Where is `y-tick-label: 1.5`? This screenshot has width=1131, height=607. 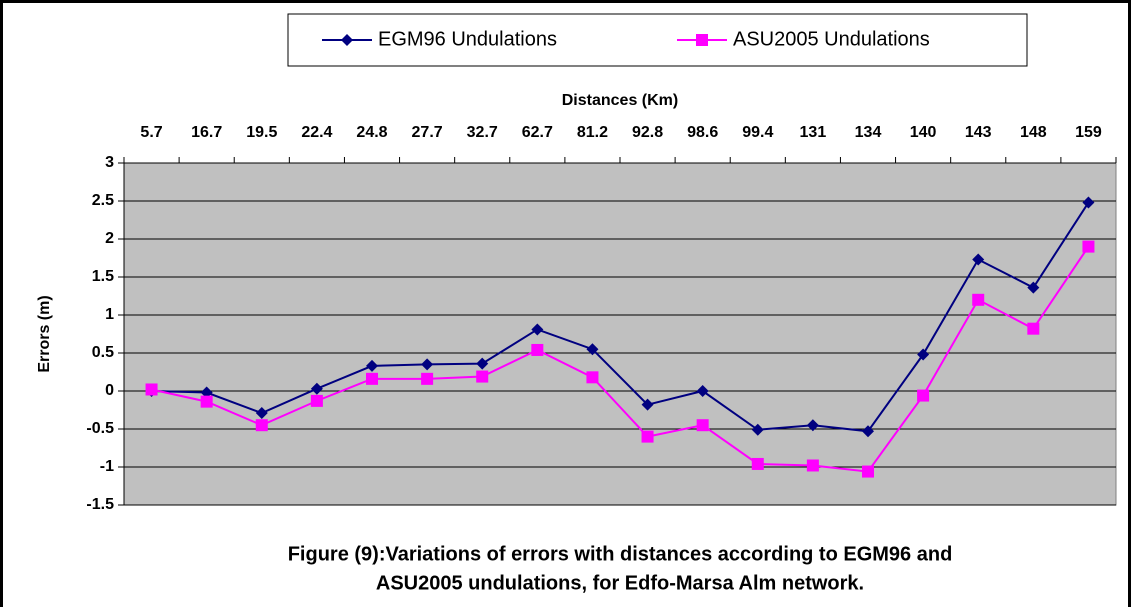
y-tick-label: 1.5 is located at coordinates (103, 276).